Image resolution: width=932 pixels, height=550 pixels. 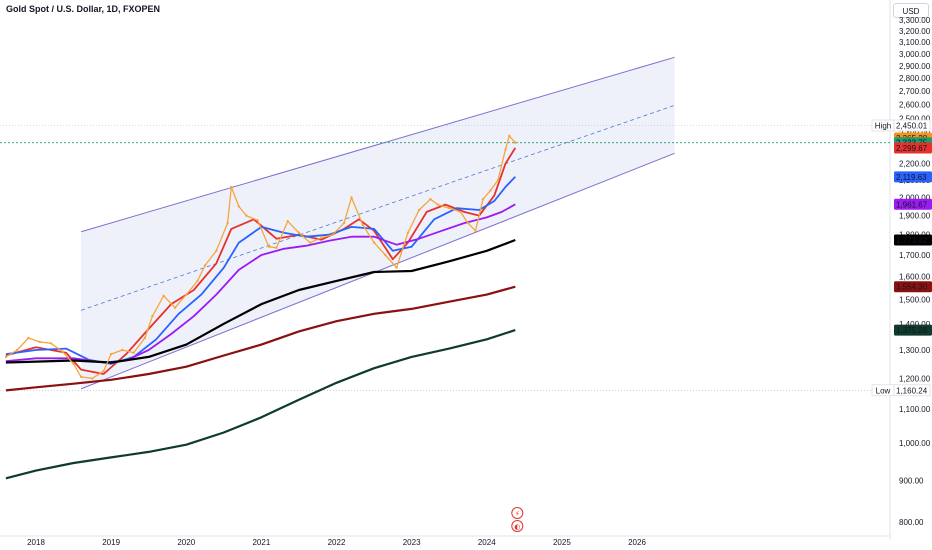 I want to click on x-tick-label: 2022, so click(x=337, y=542).